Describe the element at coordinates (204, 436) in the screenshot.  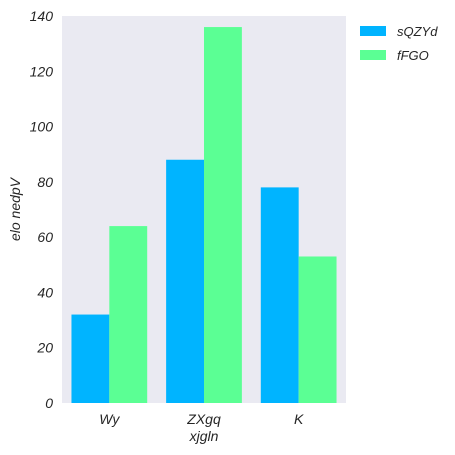
I see `x-axis-label: xjgln` at that location.